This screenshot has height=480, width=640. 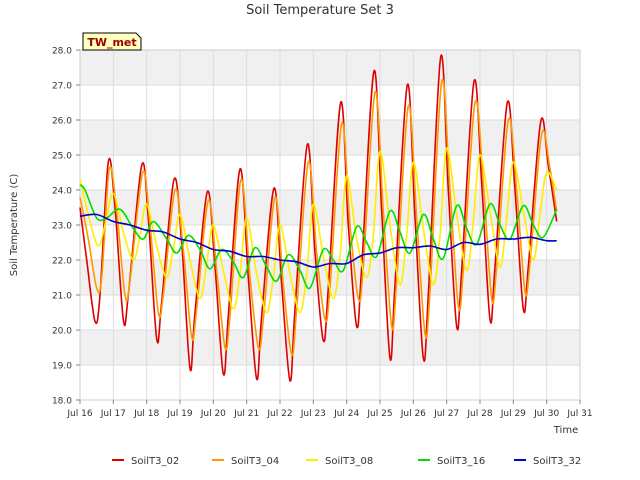 I want to click on x-tick-label: Jul 20, so click(x=213, y=414).